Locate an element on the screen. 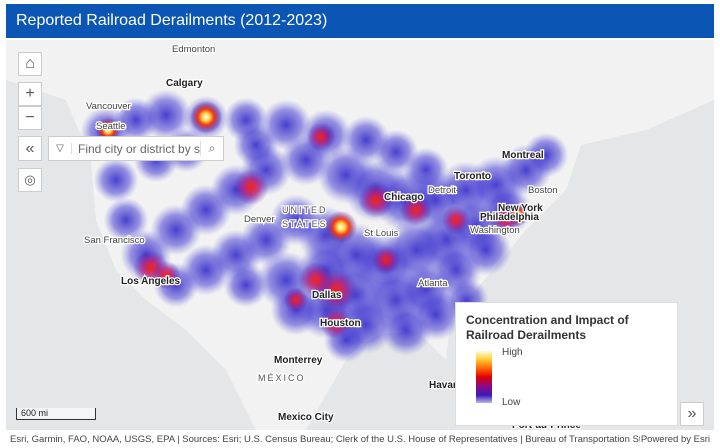  home-button: ⌂ is located at coordinates (30, 64).